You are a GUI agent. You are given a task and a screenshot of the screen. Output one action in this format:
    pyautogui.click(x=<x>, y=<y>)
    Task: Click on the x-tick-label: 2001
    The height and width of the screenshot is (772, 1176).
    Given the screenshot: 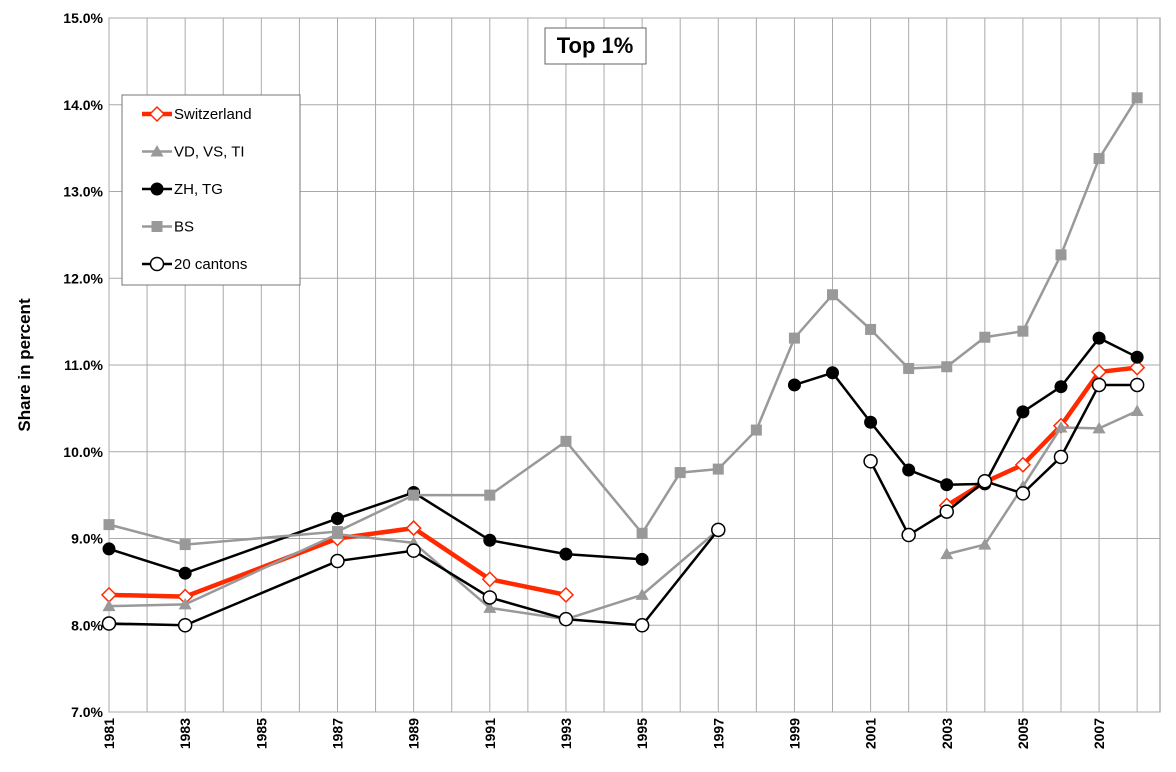 What is the action you would take?
    pyautogui.click(x=871, y=733)
    